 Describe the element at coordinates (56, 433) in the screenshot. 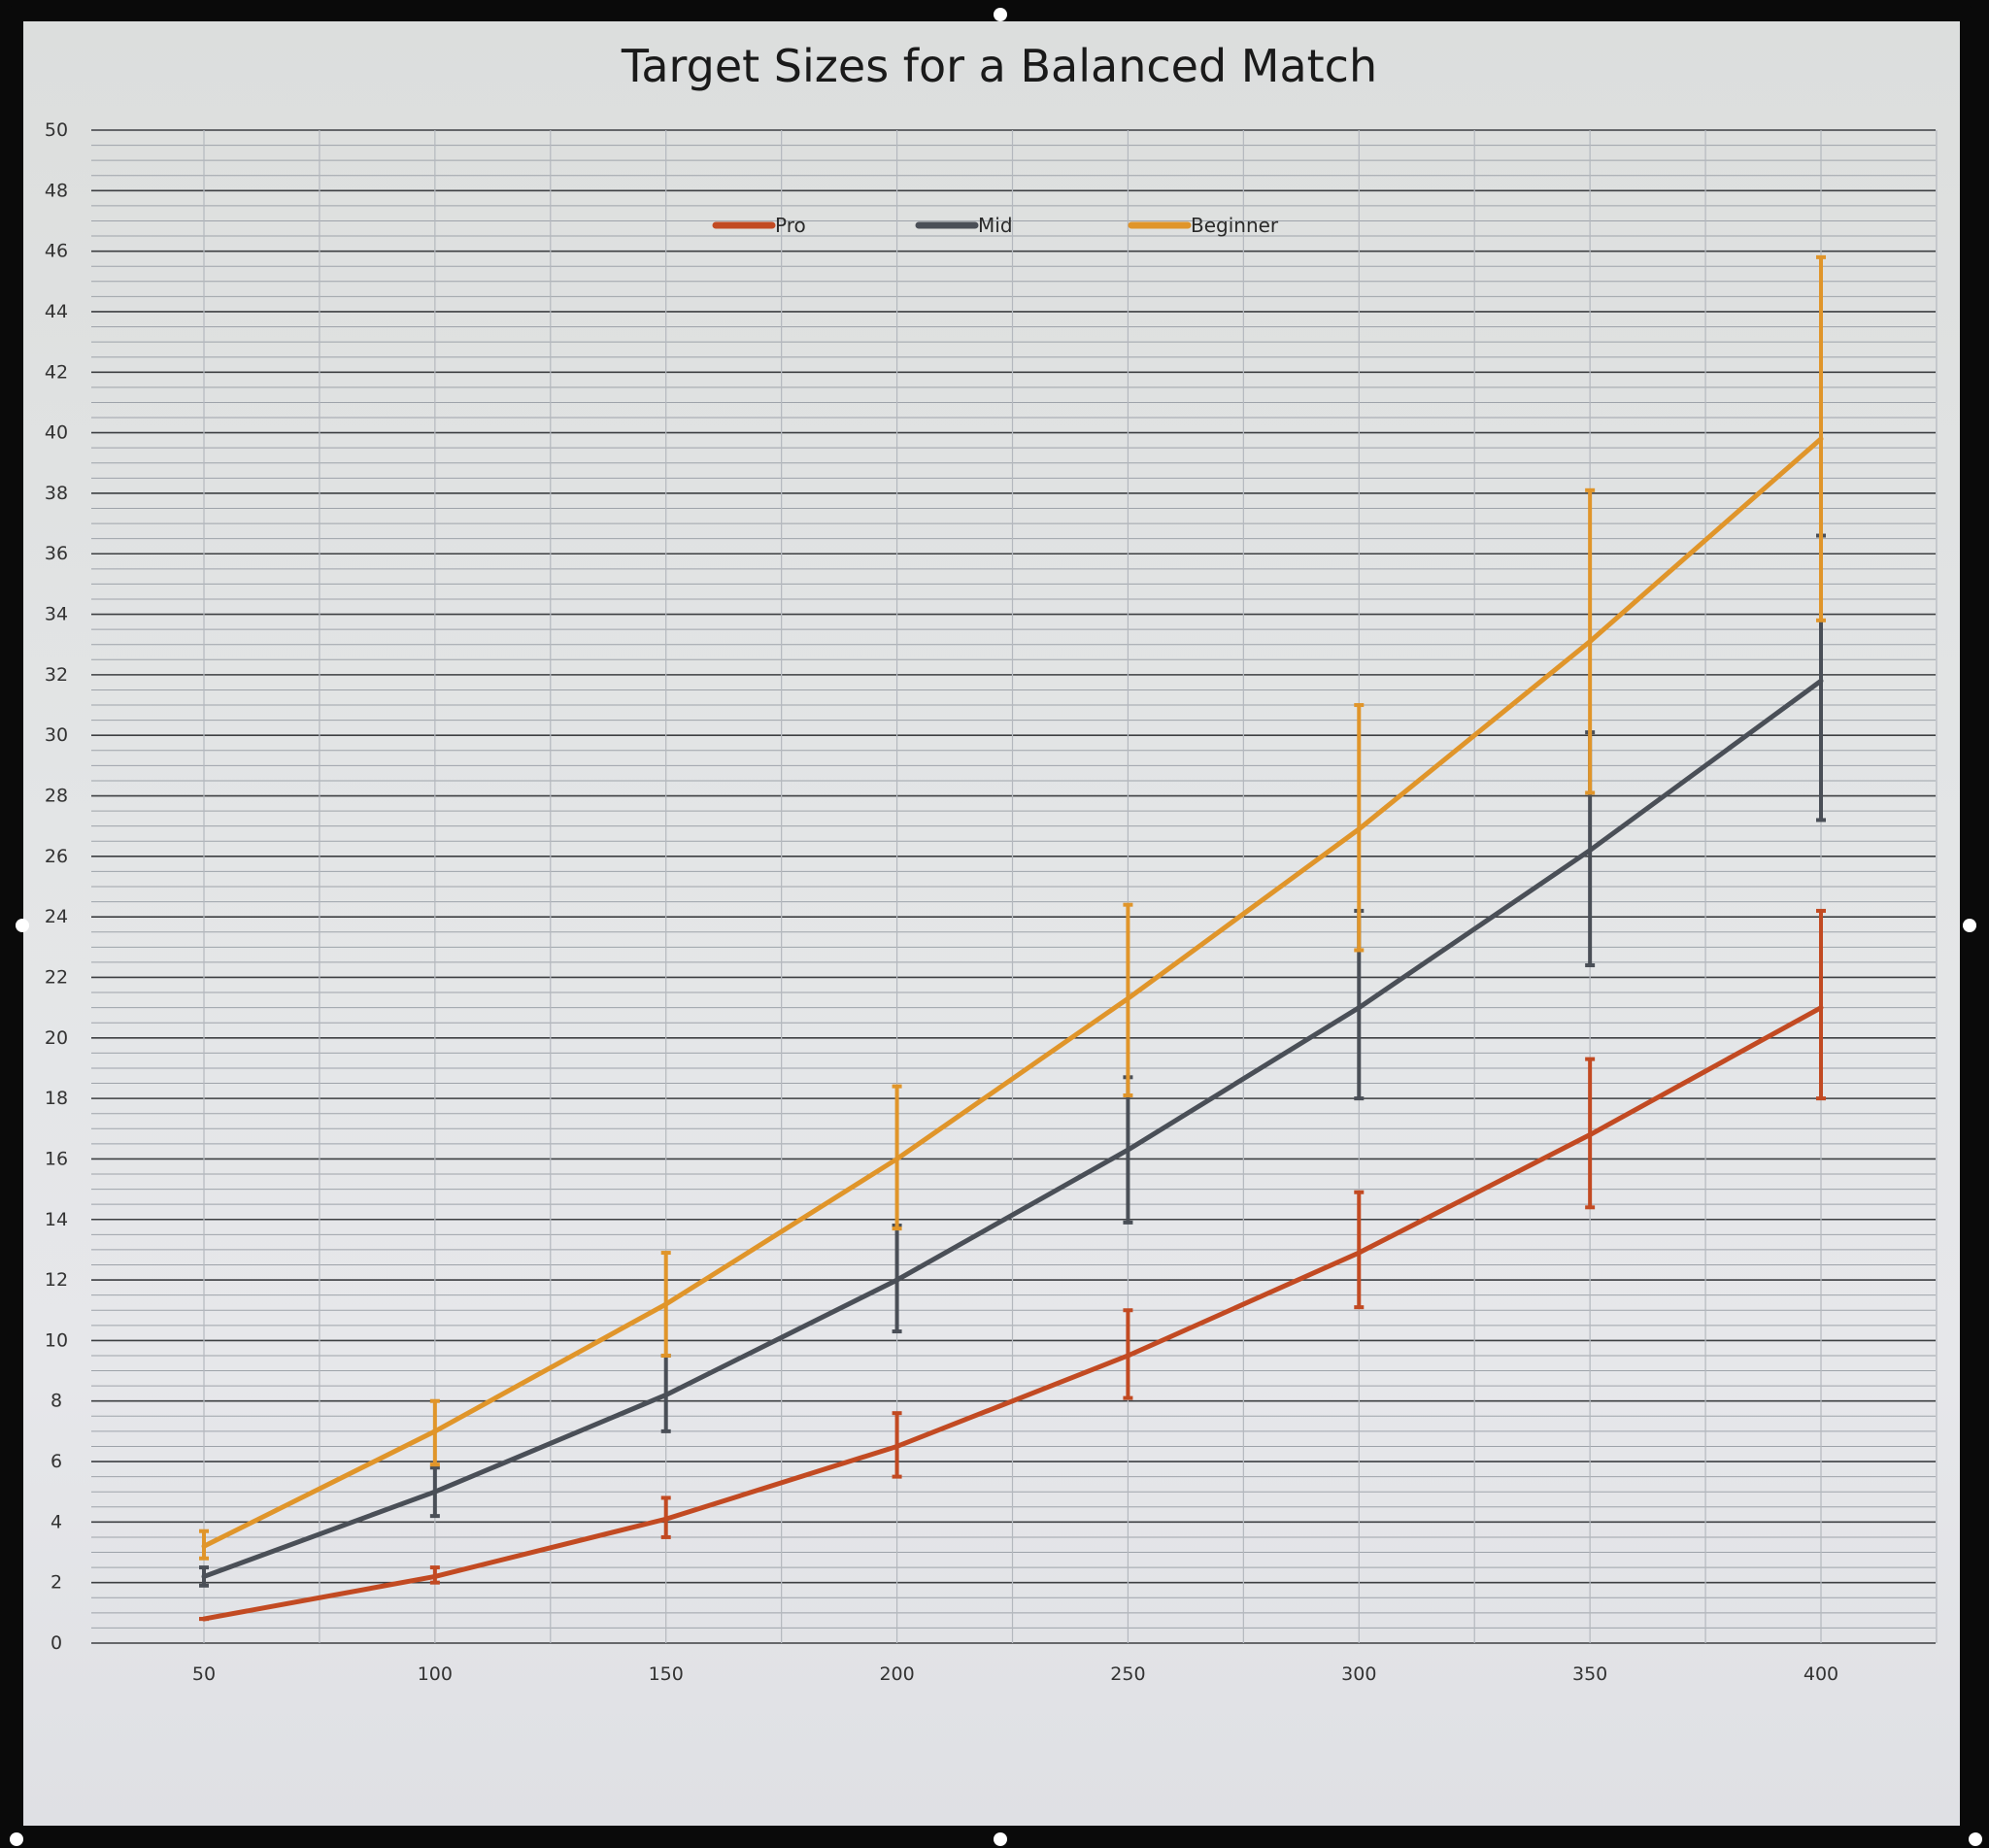

I see `y-tick-label: 40` at that location.